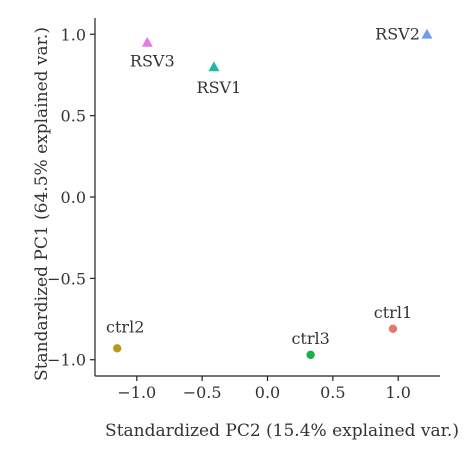  Describe the element at coordinates (152, 60) in the screenshot. I see `rsv3-label: RSV3` at that location.